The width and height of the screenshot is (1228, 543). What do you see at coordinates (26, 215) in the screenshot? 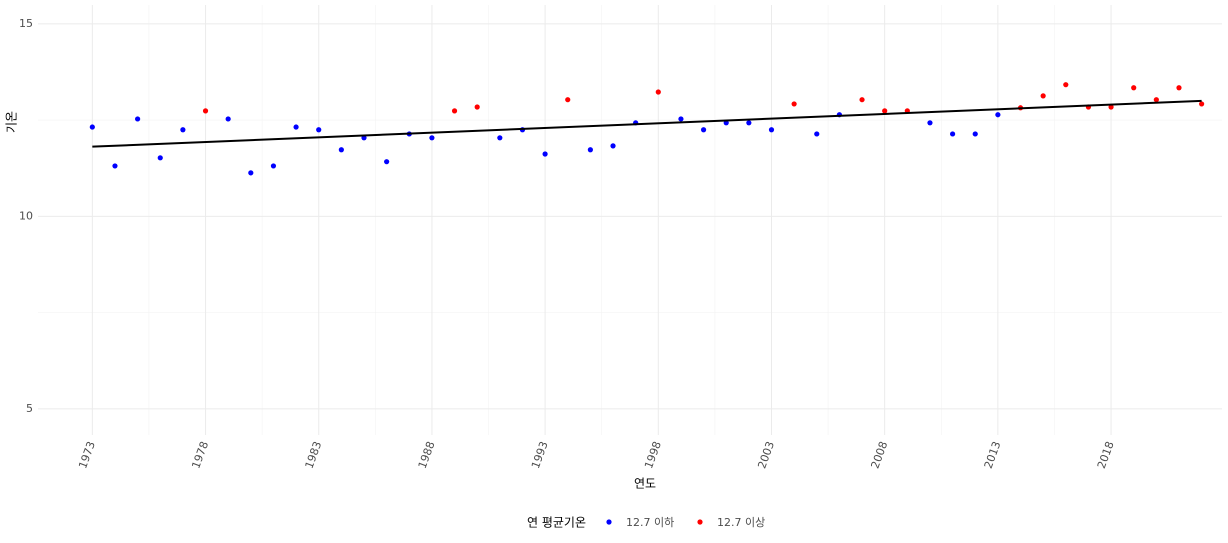
I see `y-tick-label: 10` at bounding box center [26, 215].